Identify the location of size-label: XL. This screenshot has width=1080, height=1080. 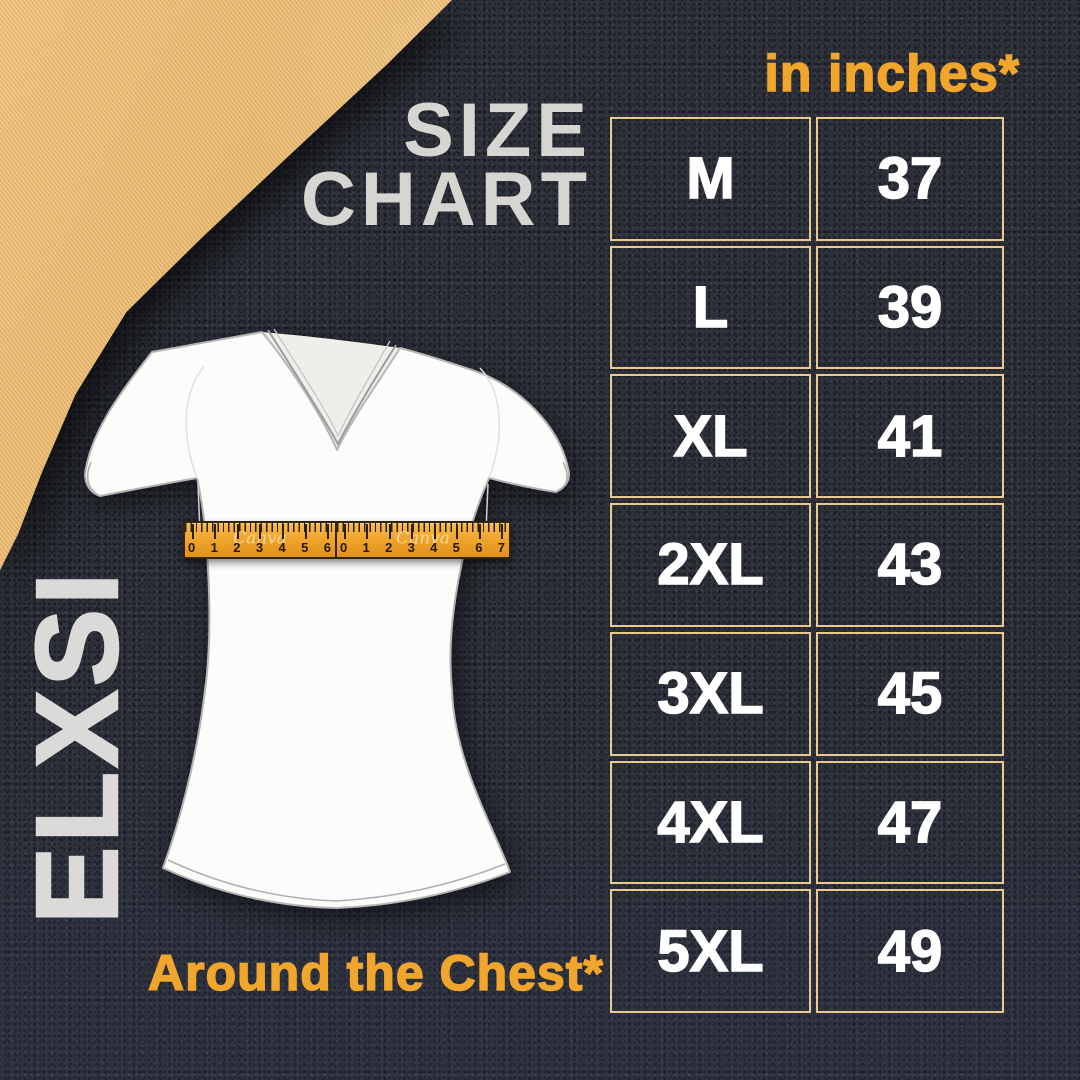
(711, 436).